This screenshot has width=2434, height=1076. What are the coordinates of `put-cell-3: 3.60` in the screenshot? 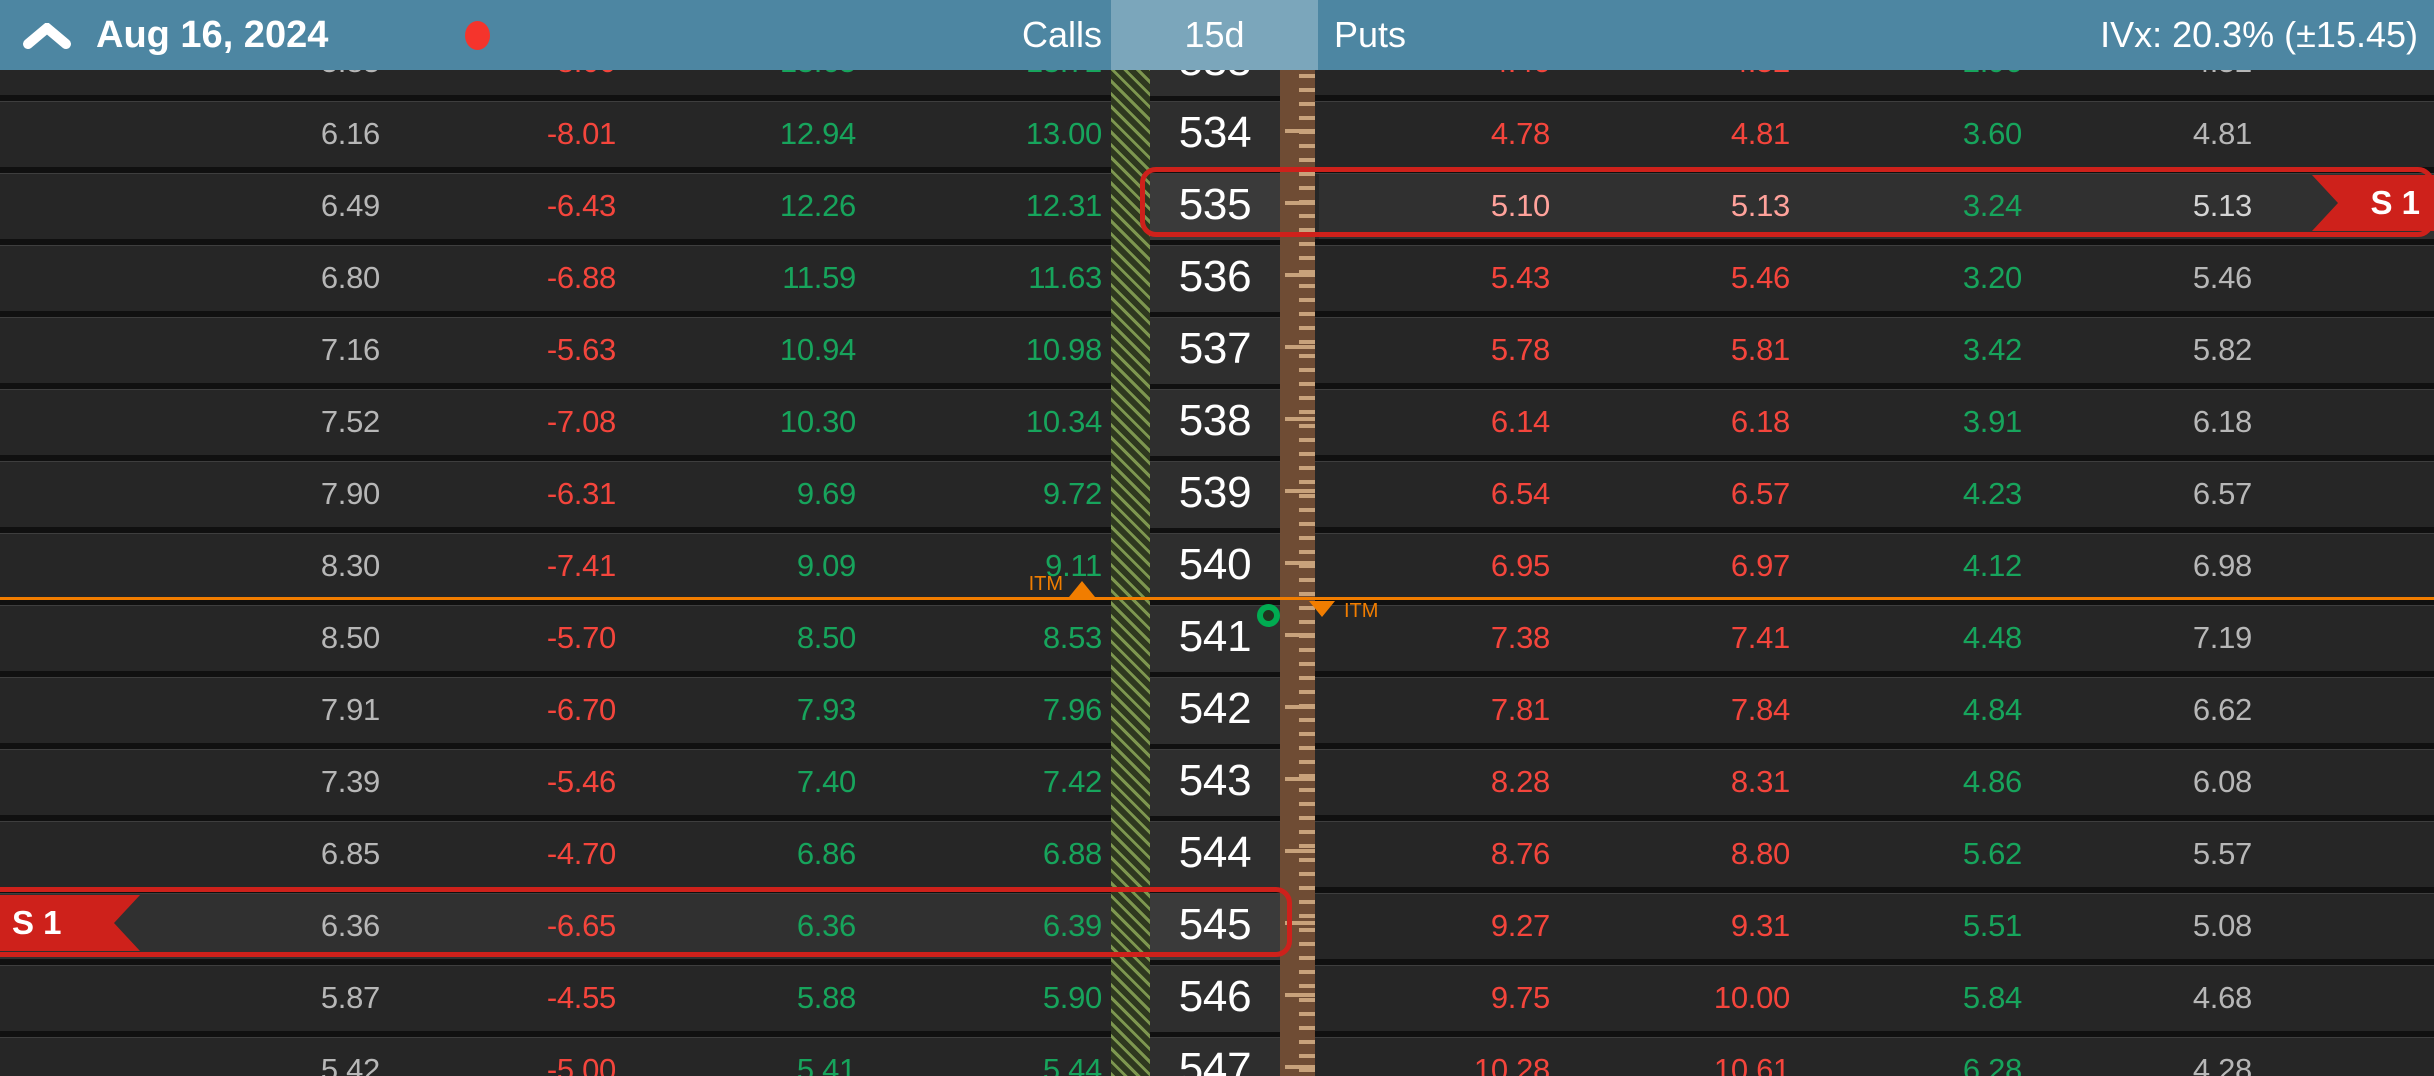 It's located at (1992, 133).